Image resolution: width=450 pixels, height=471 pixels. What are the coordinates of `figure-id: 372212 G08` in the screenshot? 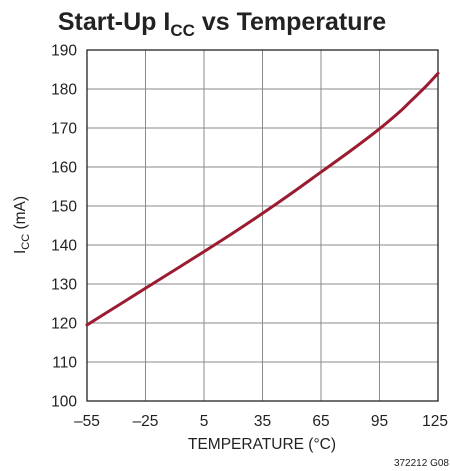 It's located at (421, 463).